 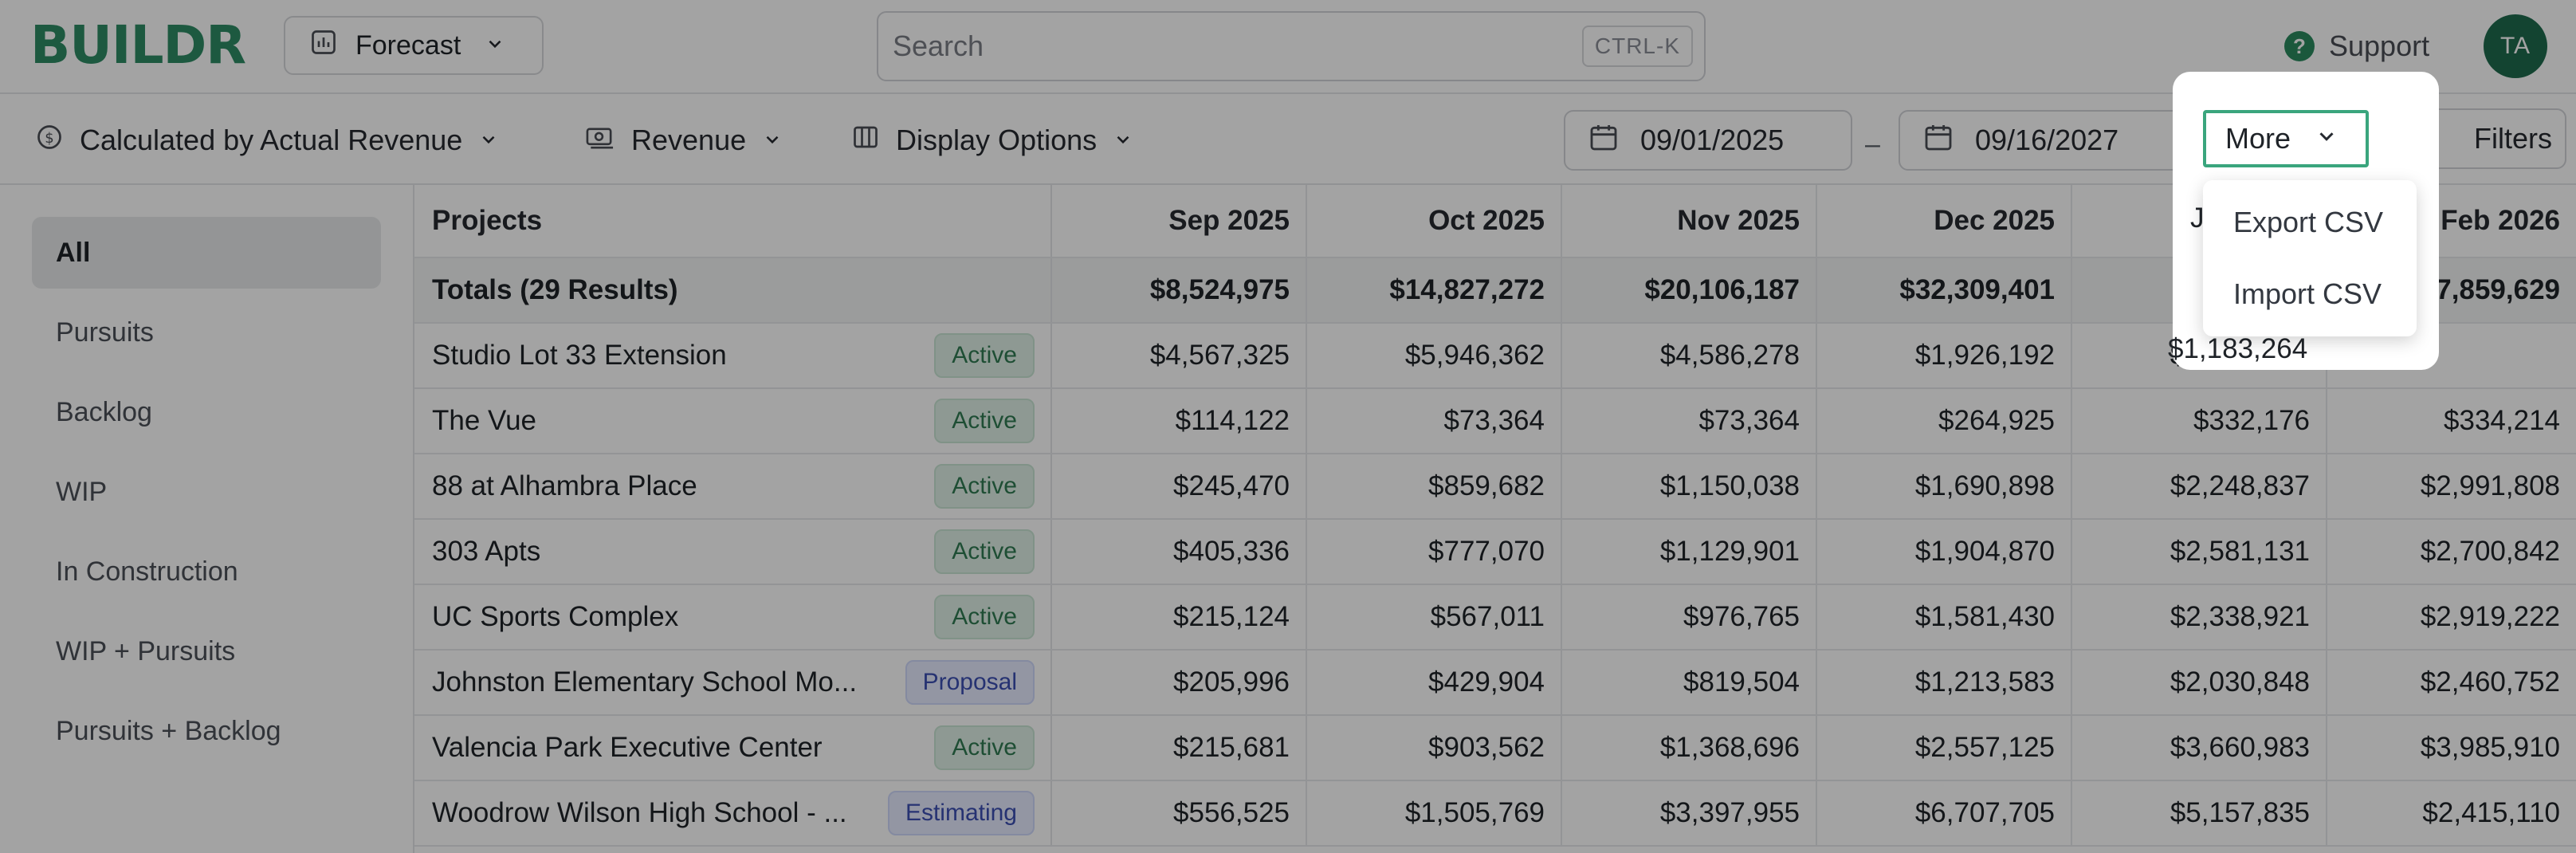 What do you see at coordinates (865, 141) in the screenshot?
I see `columns-icon` at bounding box center [865, 141].